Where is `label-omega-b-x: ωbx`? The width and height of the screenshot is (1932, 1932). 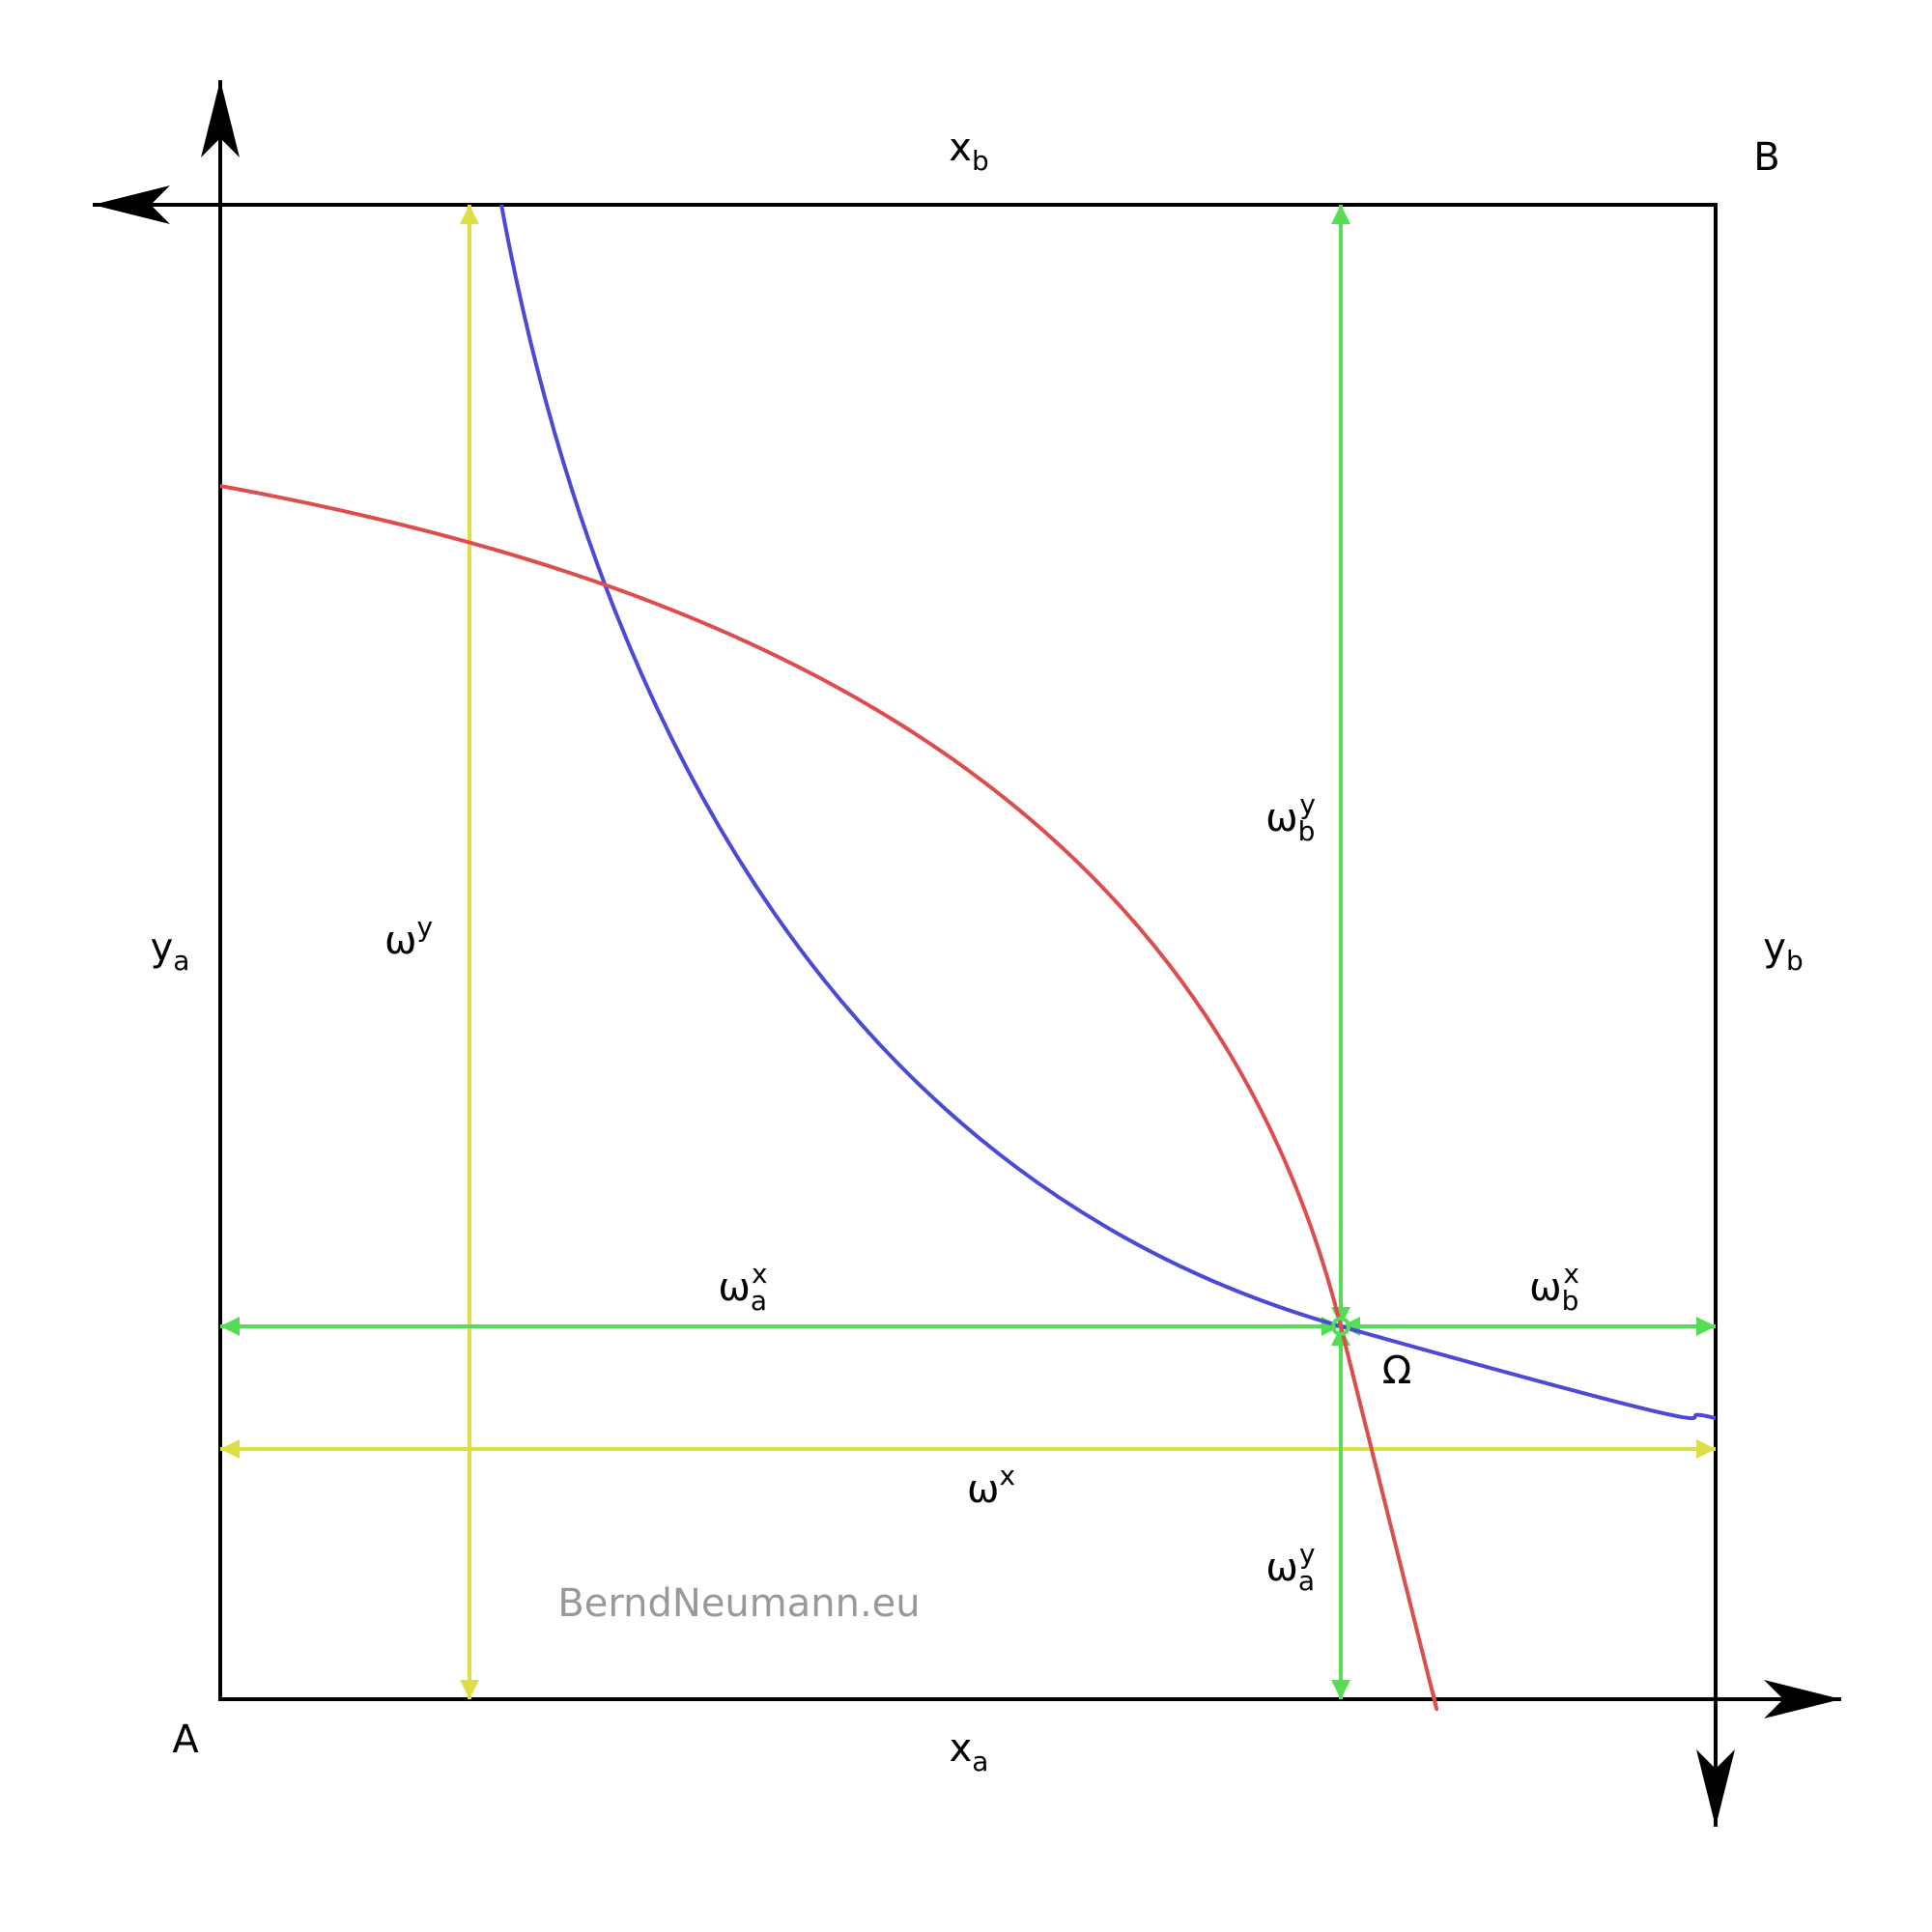
label-omega-b-x: ωbx is located at coordinates (1554, 1287).